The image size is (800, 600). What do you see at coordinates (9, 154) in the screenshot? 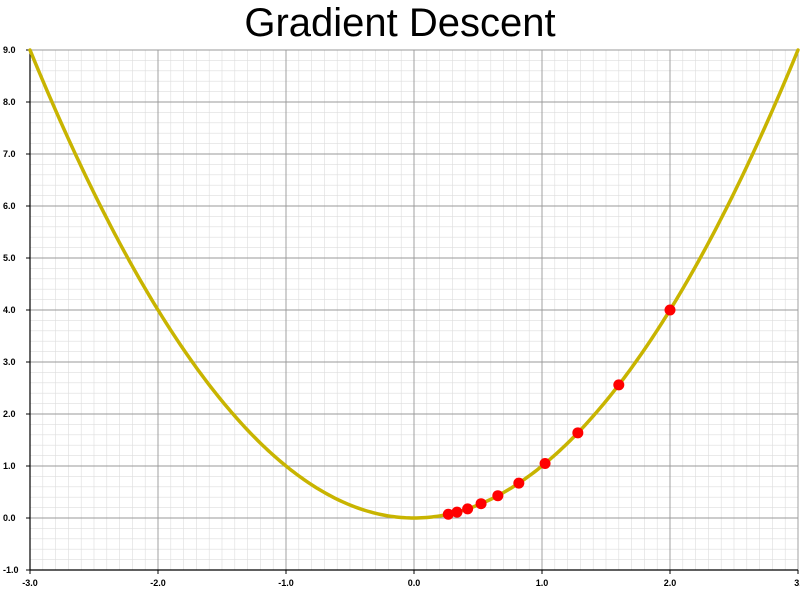
I see `y-tick-label: 7.0` at bounding box center [9, 154].